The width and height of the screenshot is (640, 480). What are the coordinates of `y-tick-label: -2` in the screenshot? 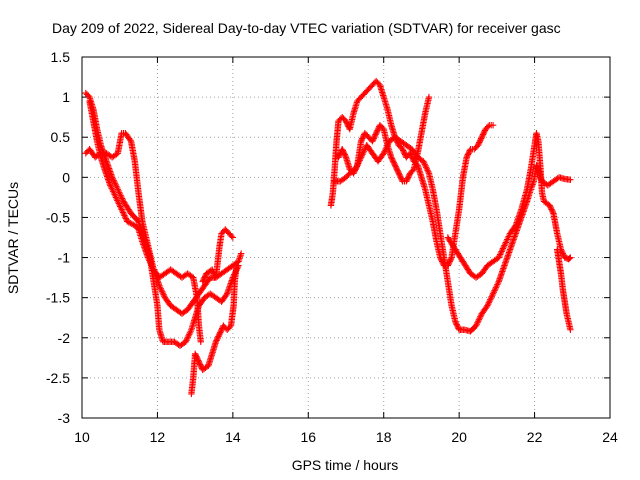 It's located at (64, 338).